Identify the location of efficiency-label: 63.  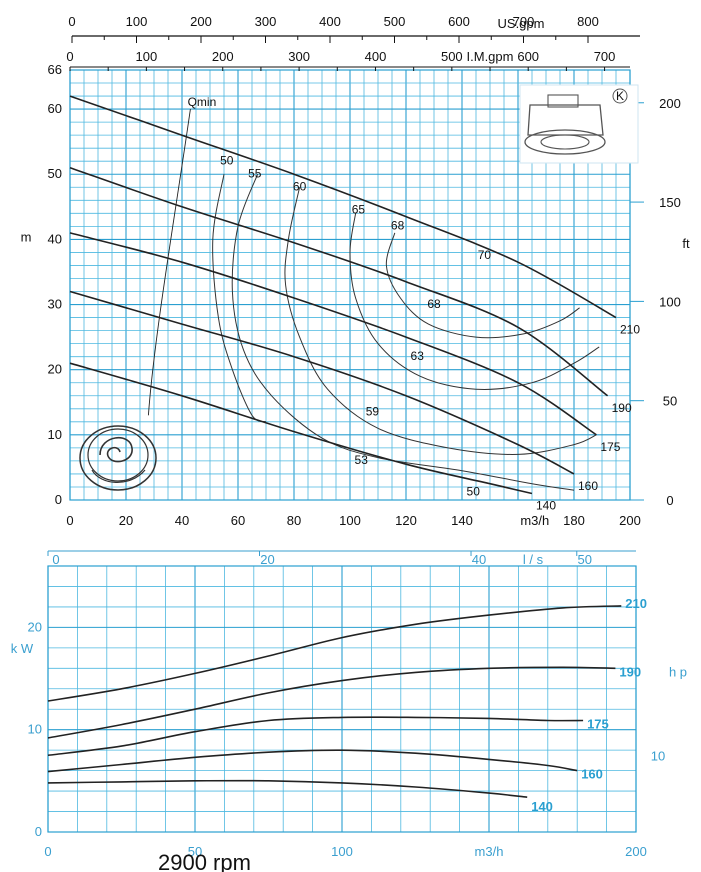
(418, 356).